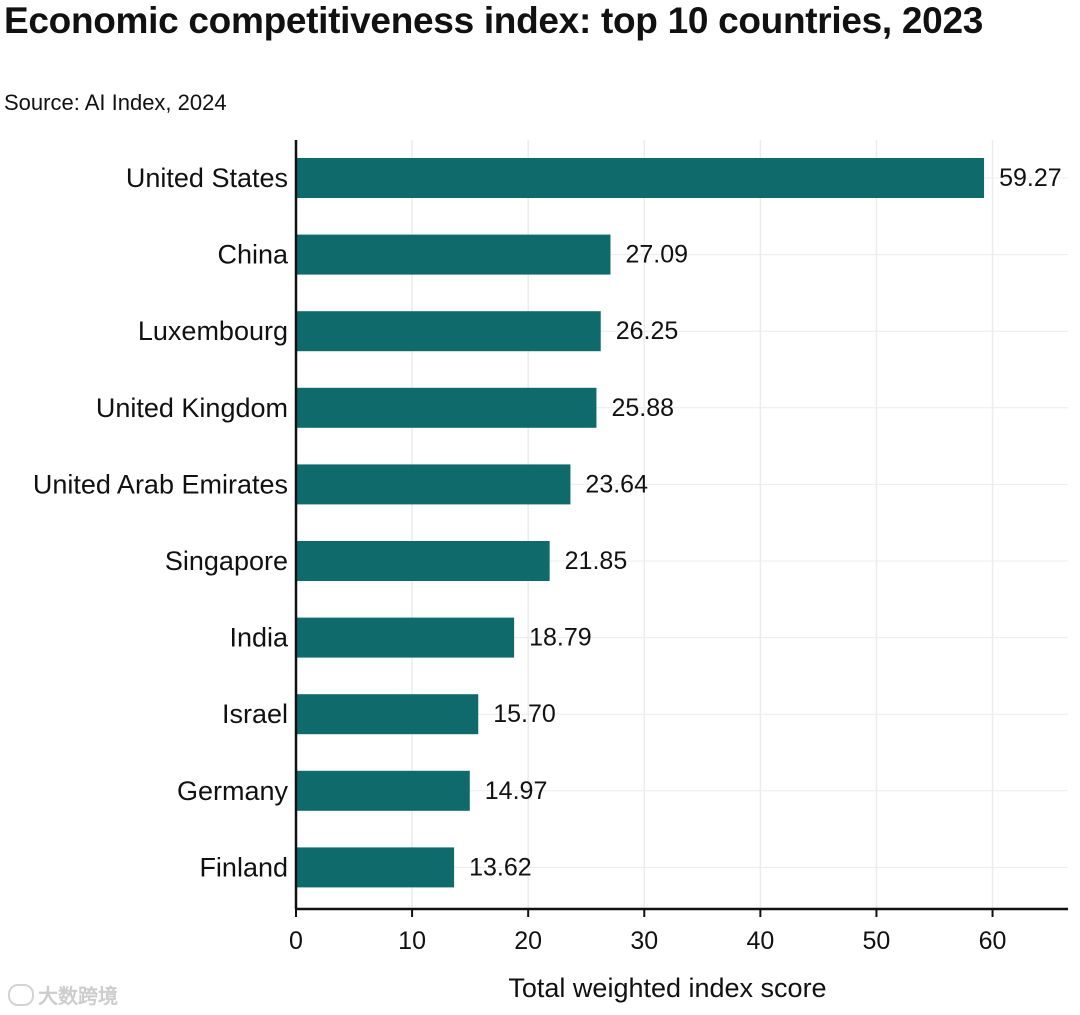  What do you see at coordinates (423, 561) in the screenshot?
I see `bar-singapore` at bounding box center [423, 561].